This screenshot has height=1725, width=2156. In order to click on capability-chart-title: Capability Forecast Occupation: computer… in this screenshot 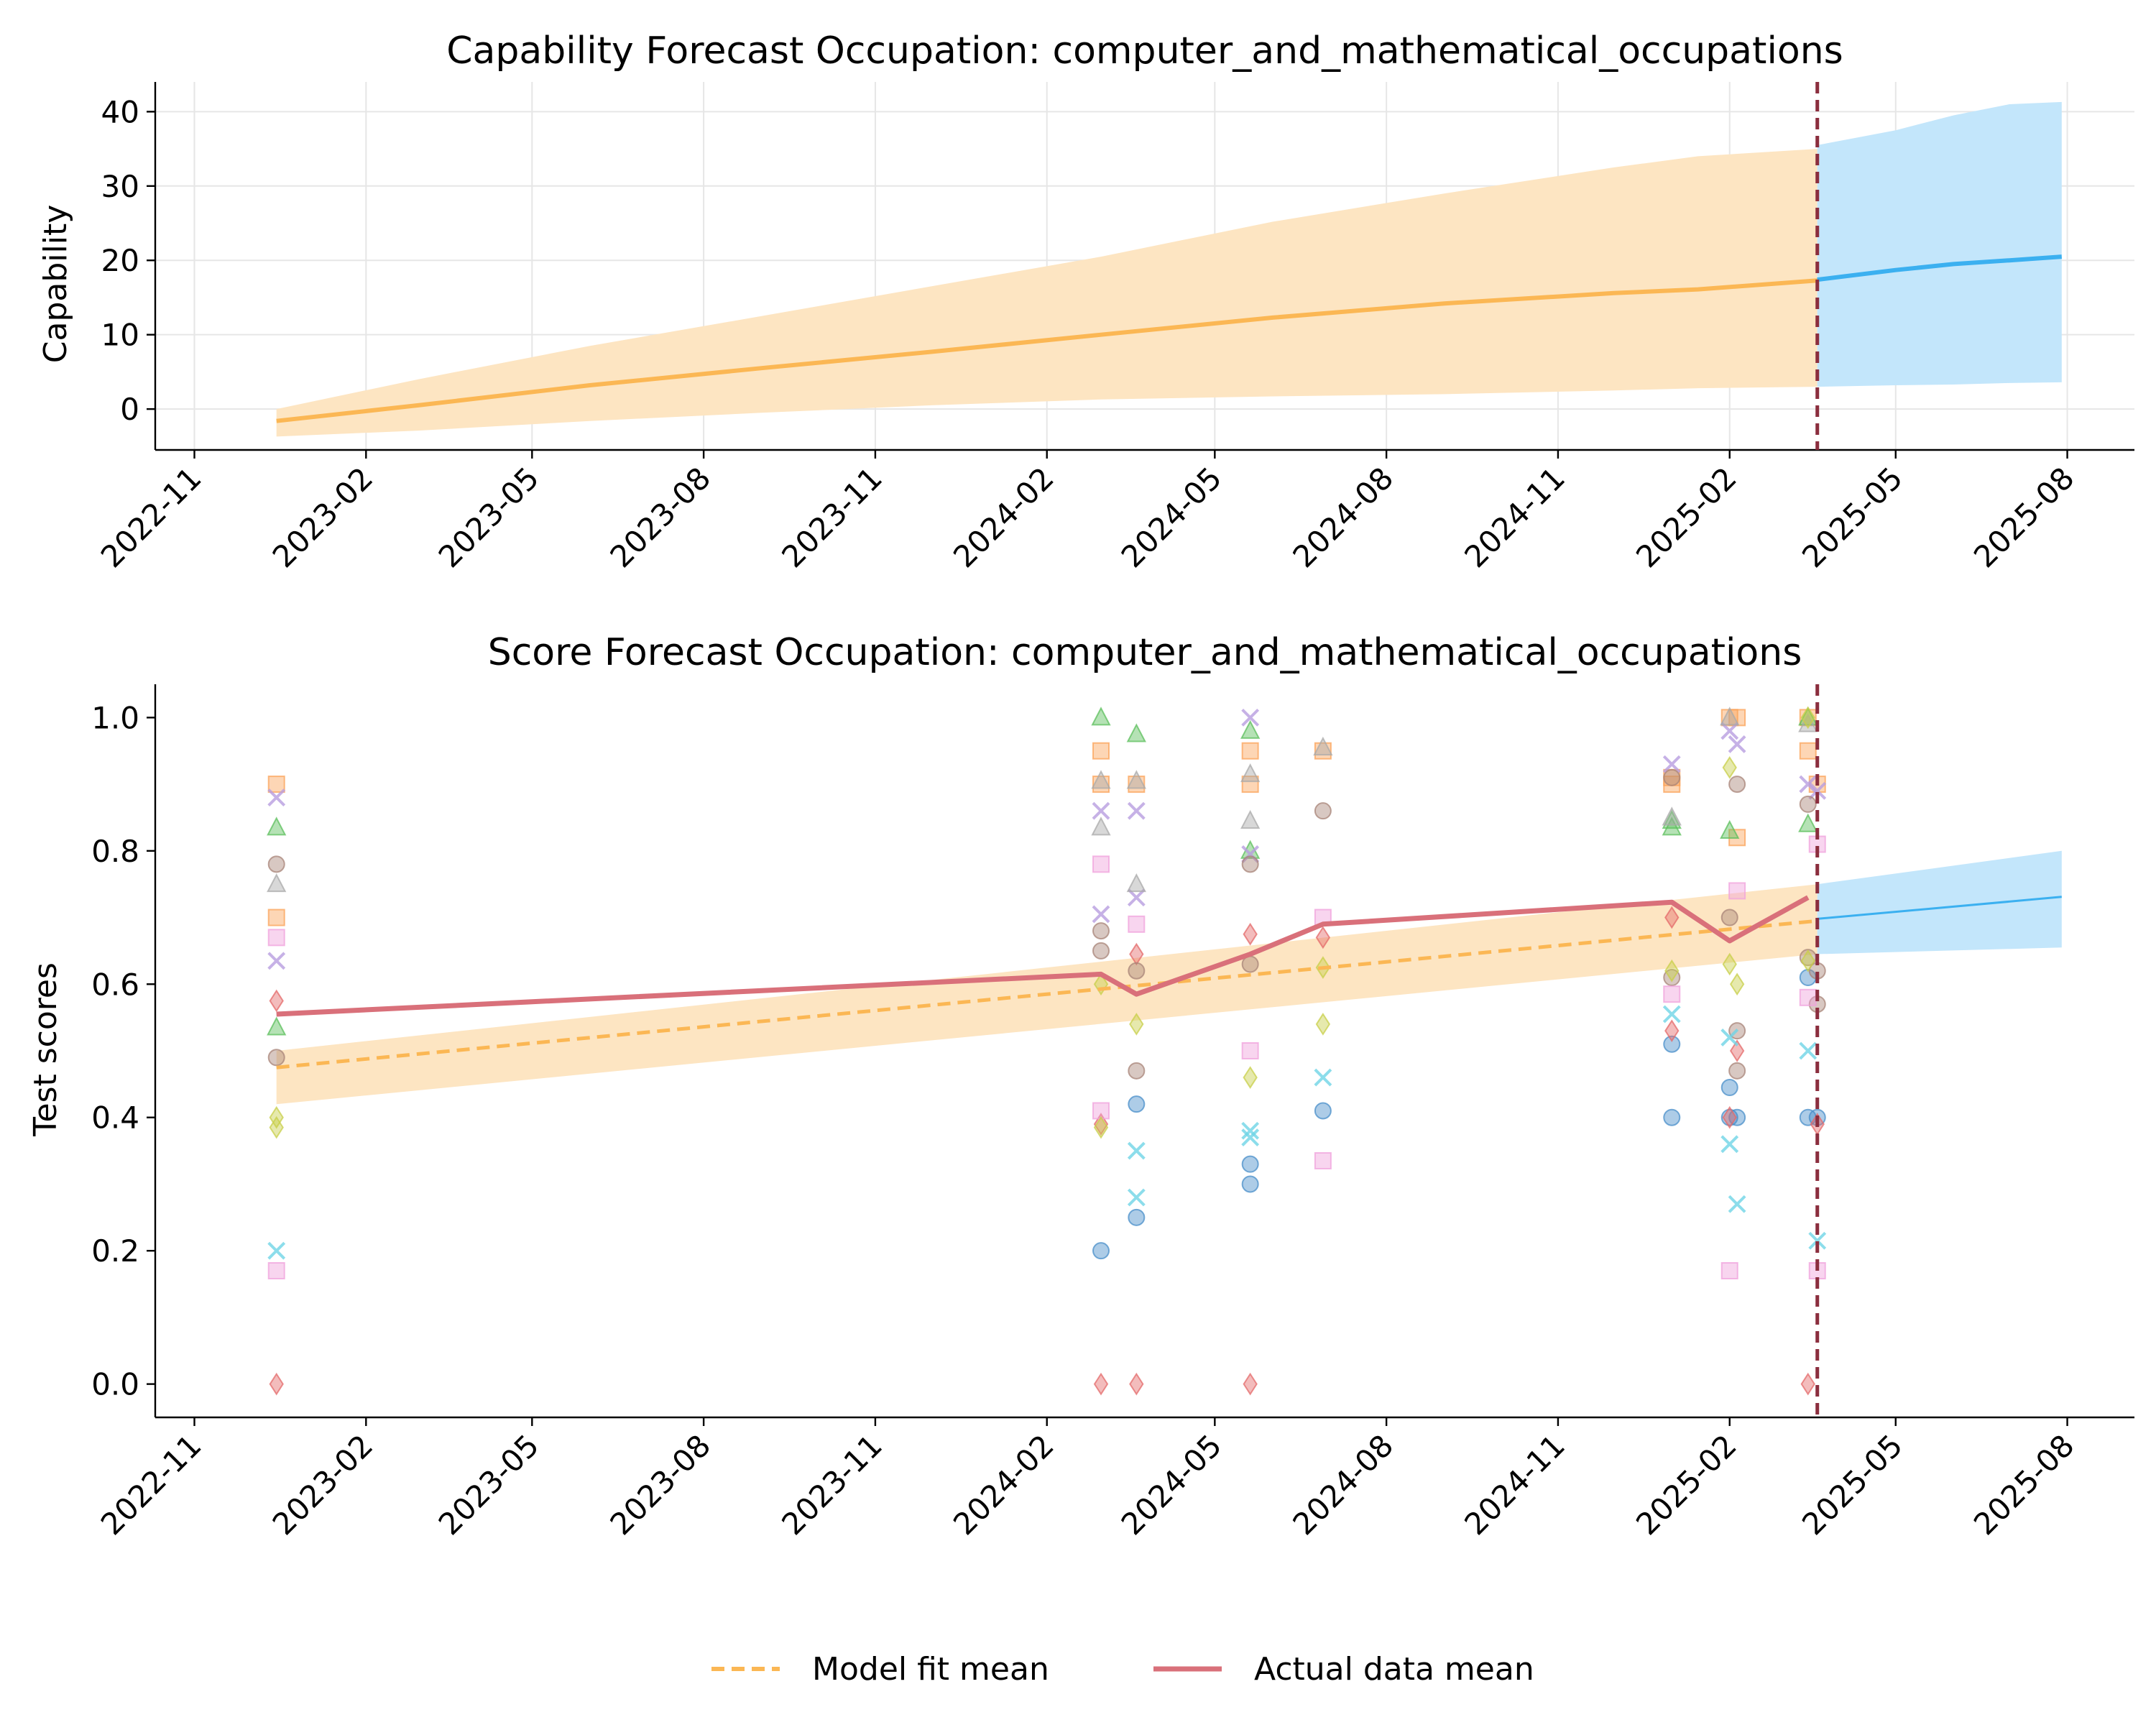, I will do `click(1144, 51)`.